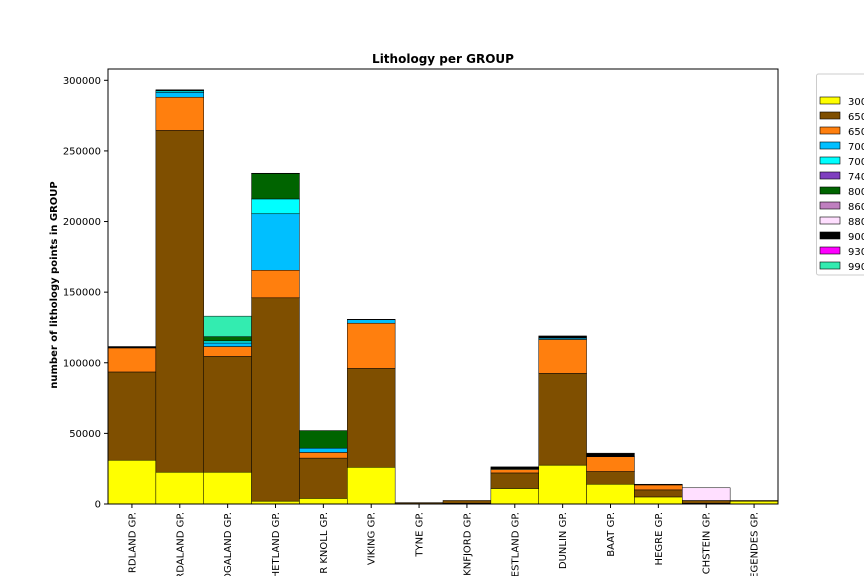 The height and width of the screenshot is (576, 864). I want to click on legend-label: 740, so click(856, 177).